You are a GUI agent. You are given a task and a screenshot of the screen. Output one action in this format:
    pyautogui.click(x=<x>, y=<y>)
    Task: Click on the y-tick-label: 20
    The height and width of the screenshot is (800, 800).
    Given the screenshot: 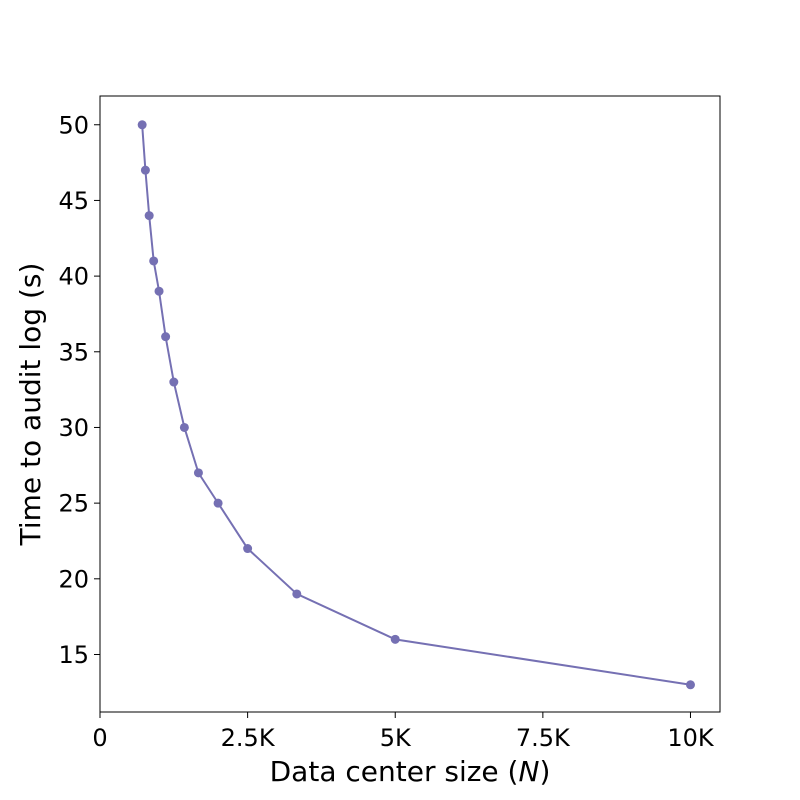 What is the action you would take?
    pyautogui.click(x=73, y=579)
    